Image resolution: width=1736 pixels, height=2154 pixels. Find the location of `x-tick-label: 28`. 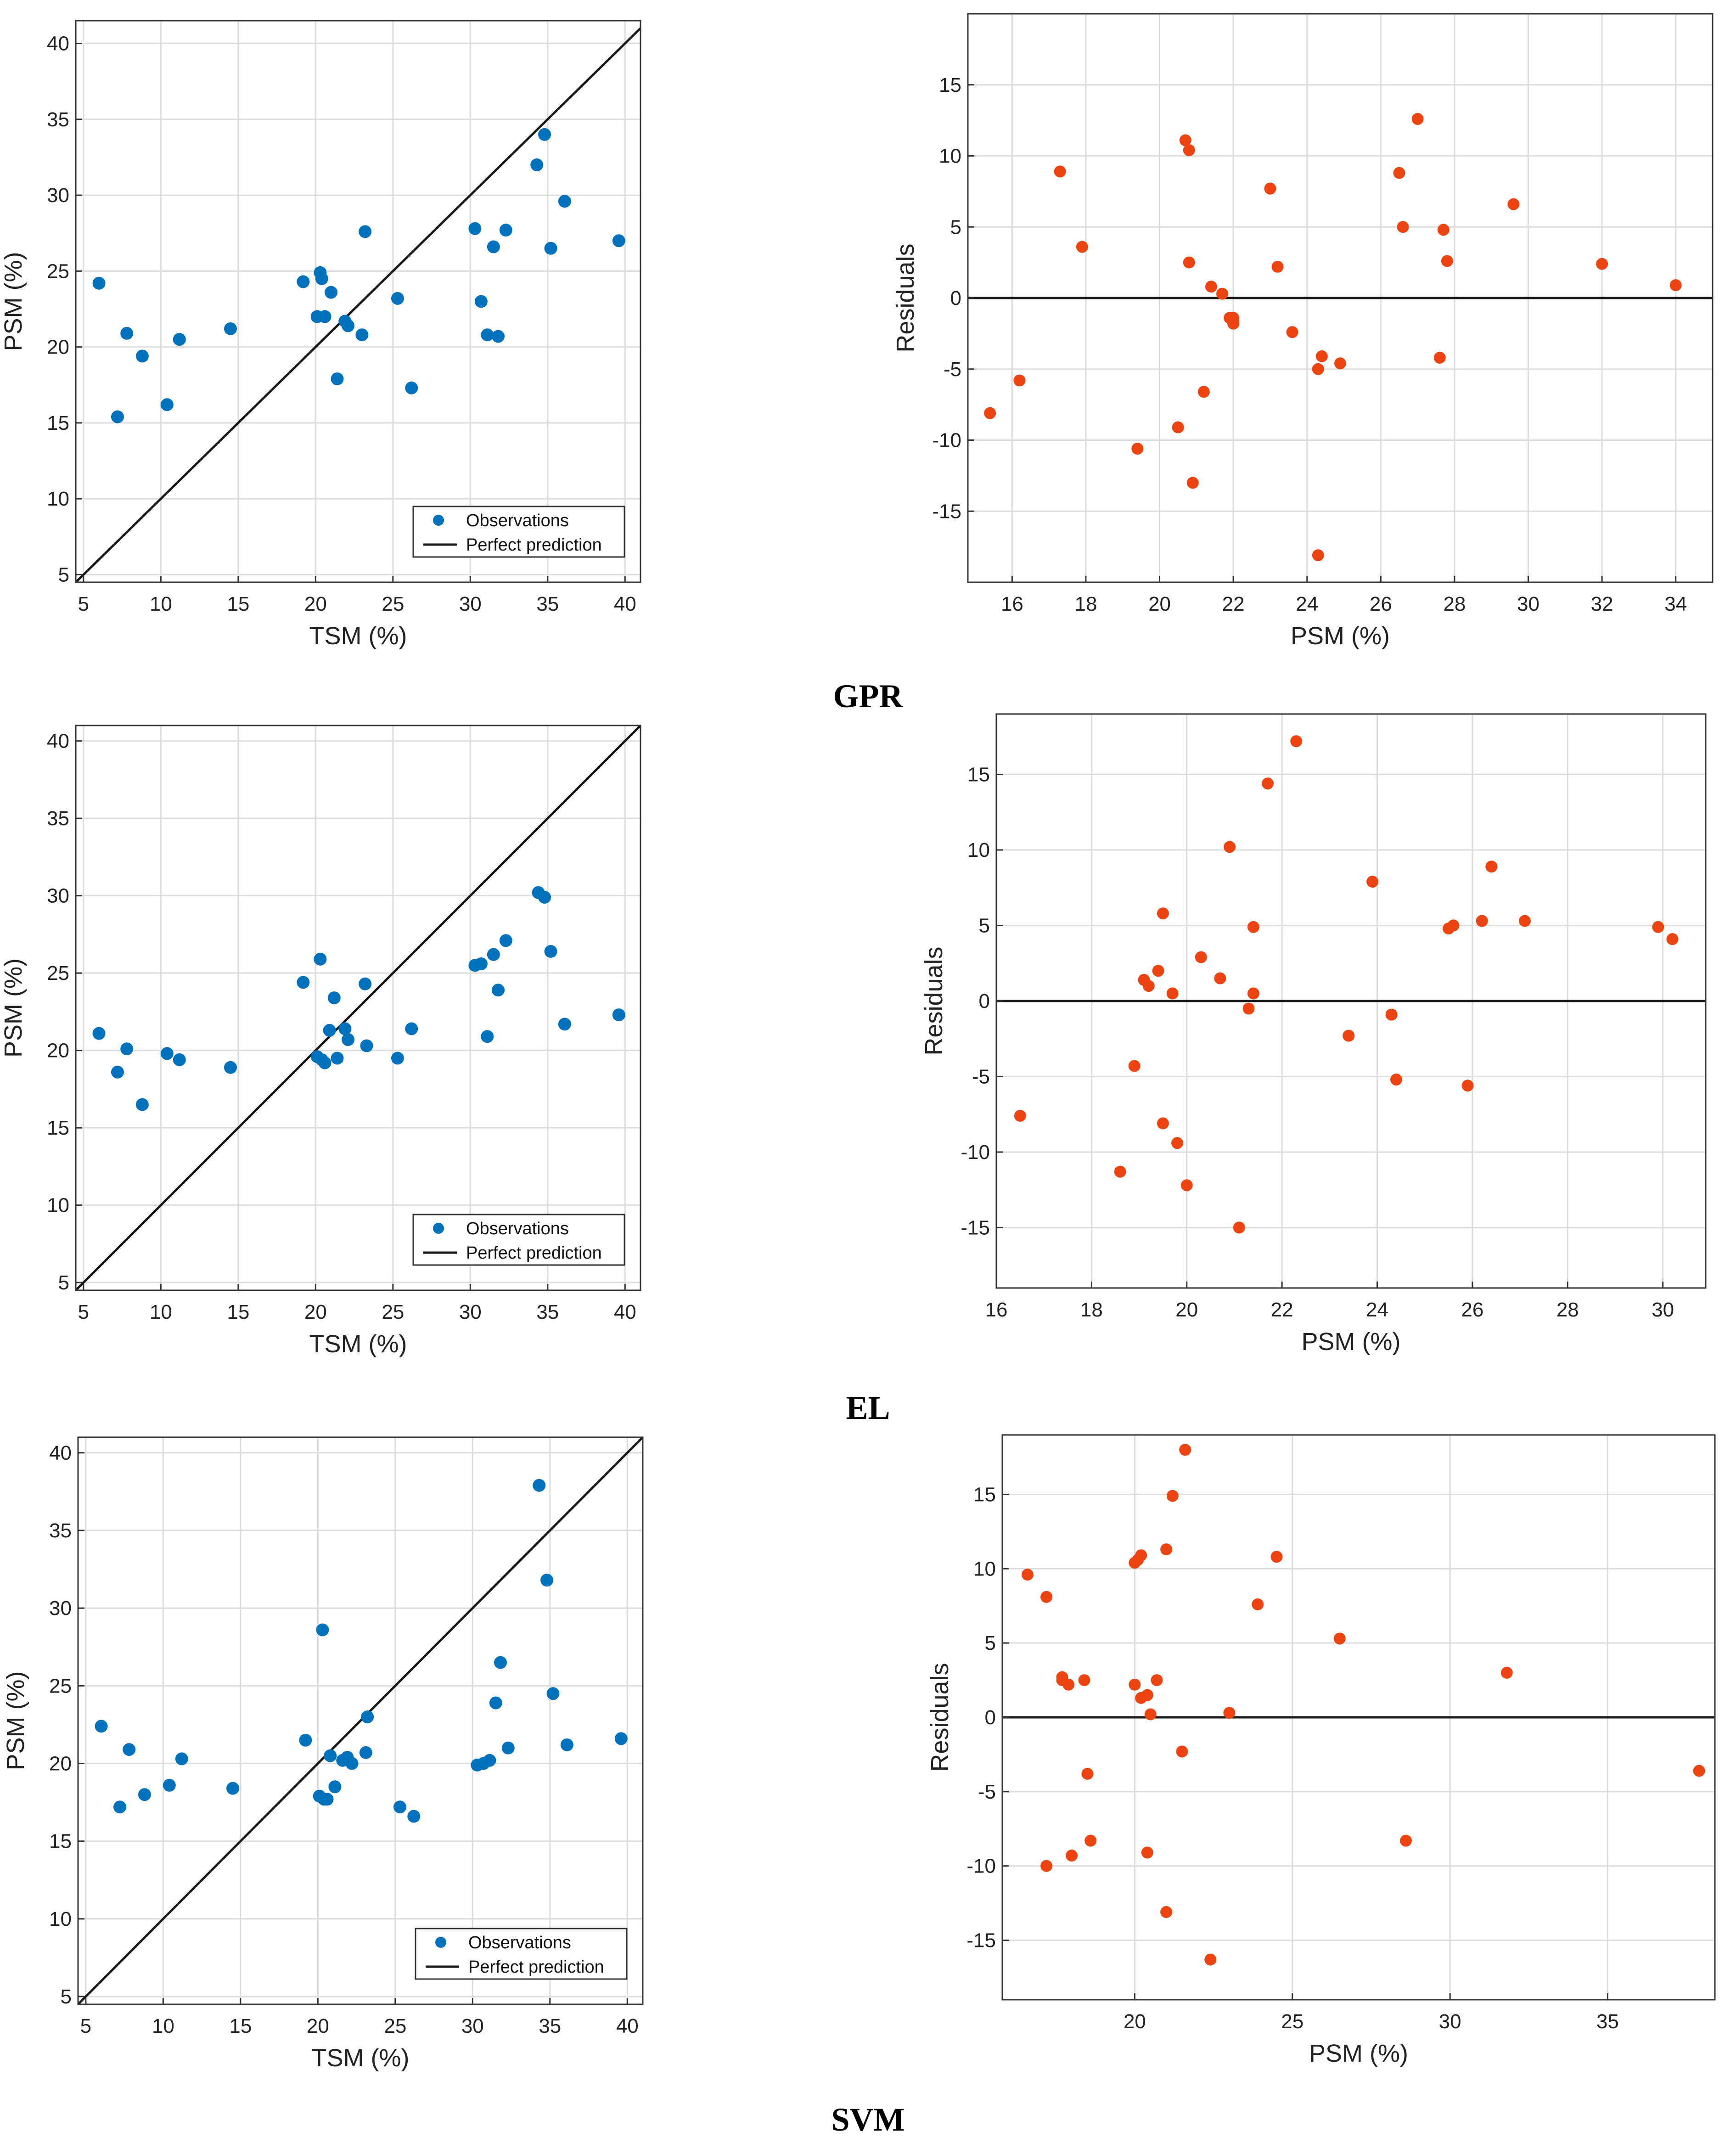

x-tick-label: 28 is located at coordinates (1567, 1310).